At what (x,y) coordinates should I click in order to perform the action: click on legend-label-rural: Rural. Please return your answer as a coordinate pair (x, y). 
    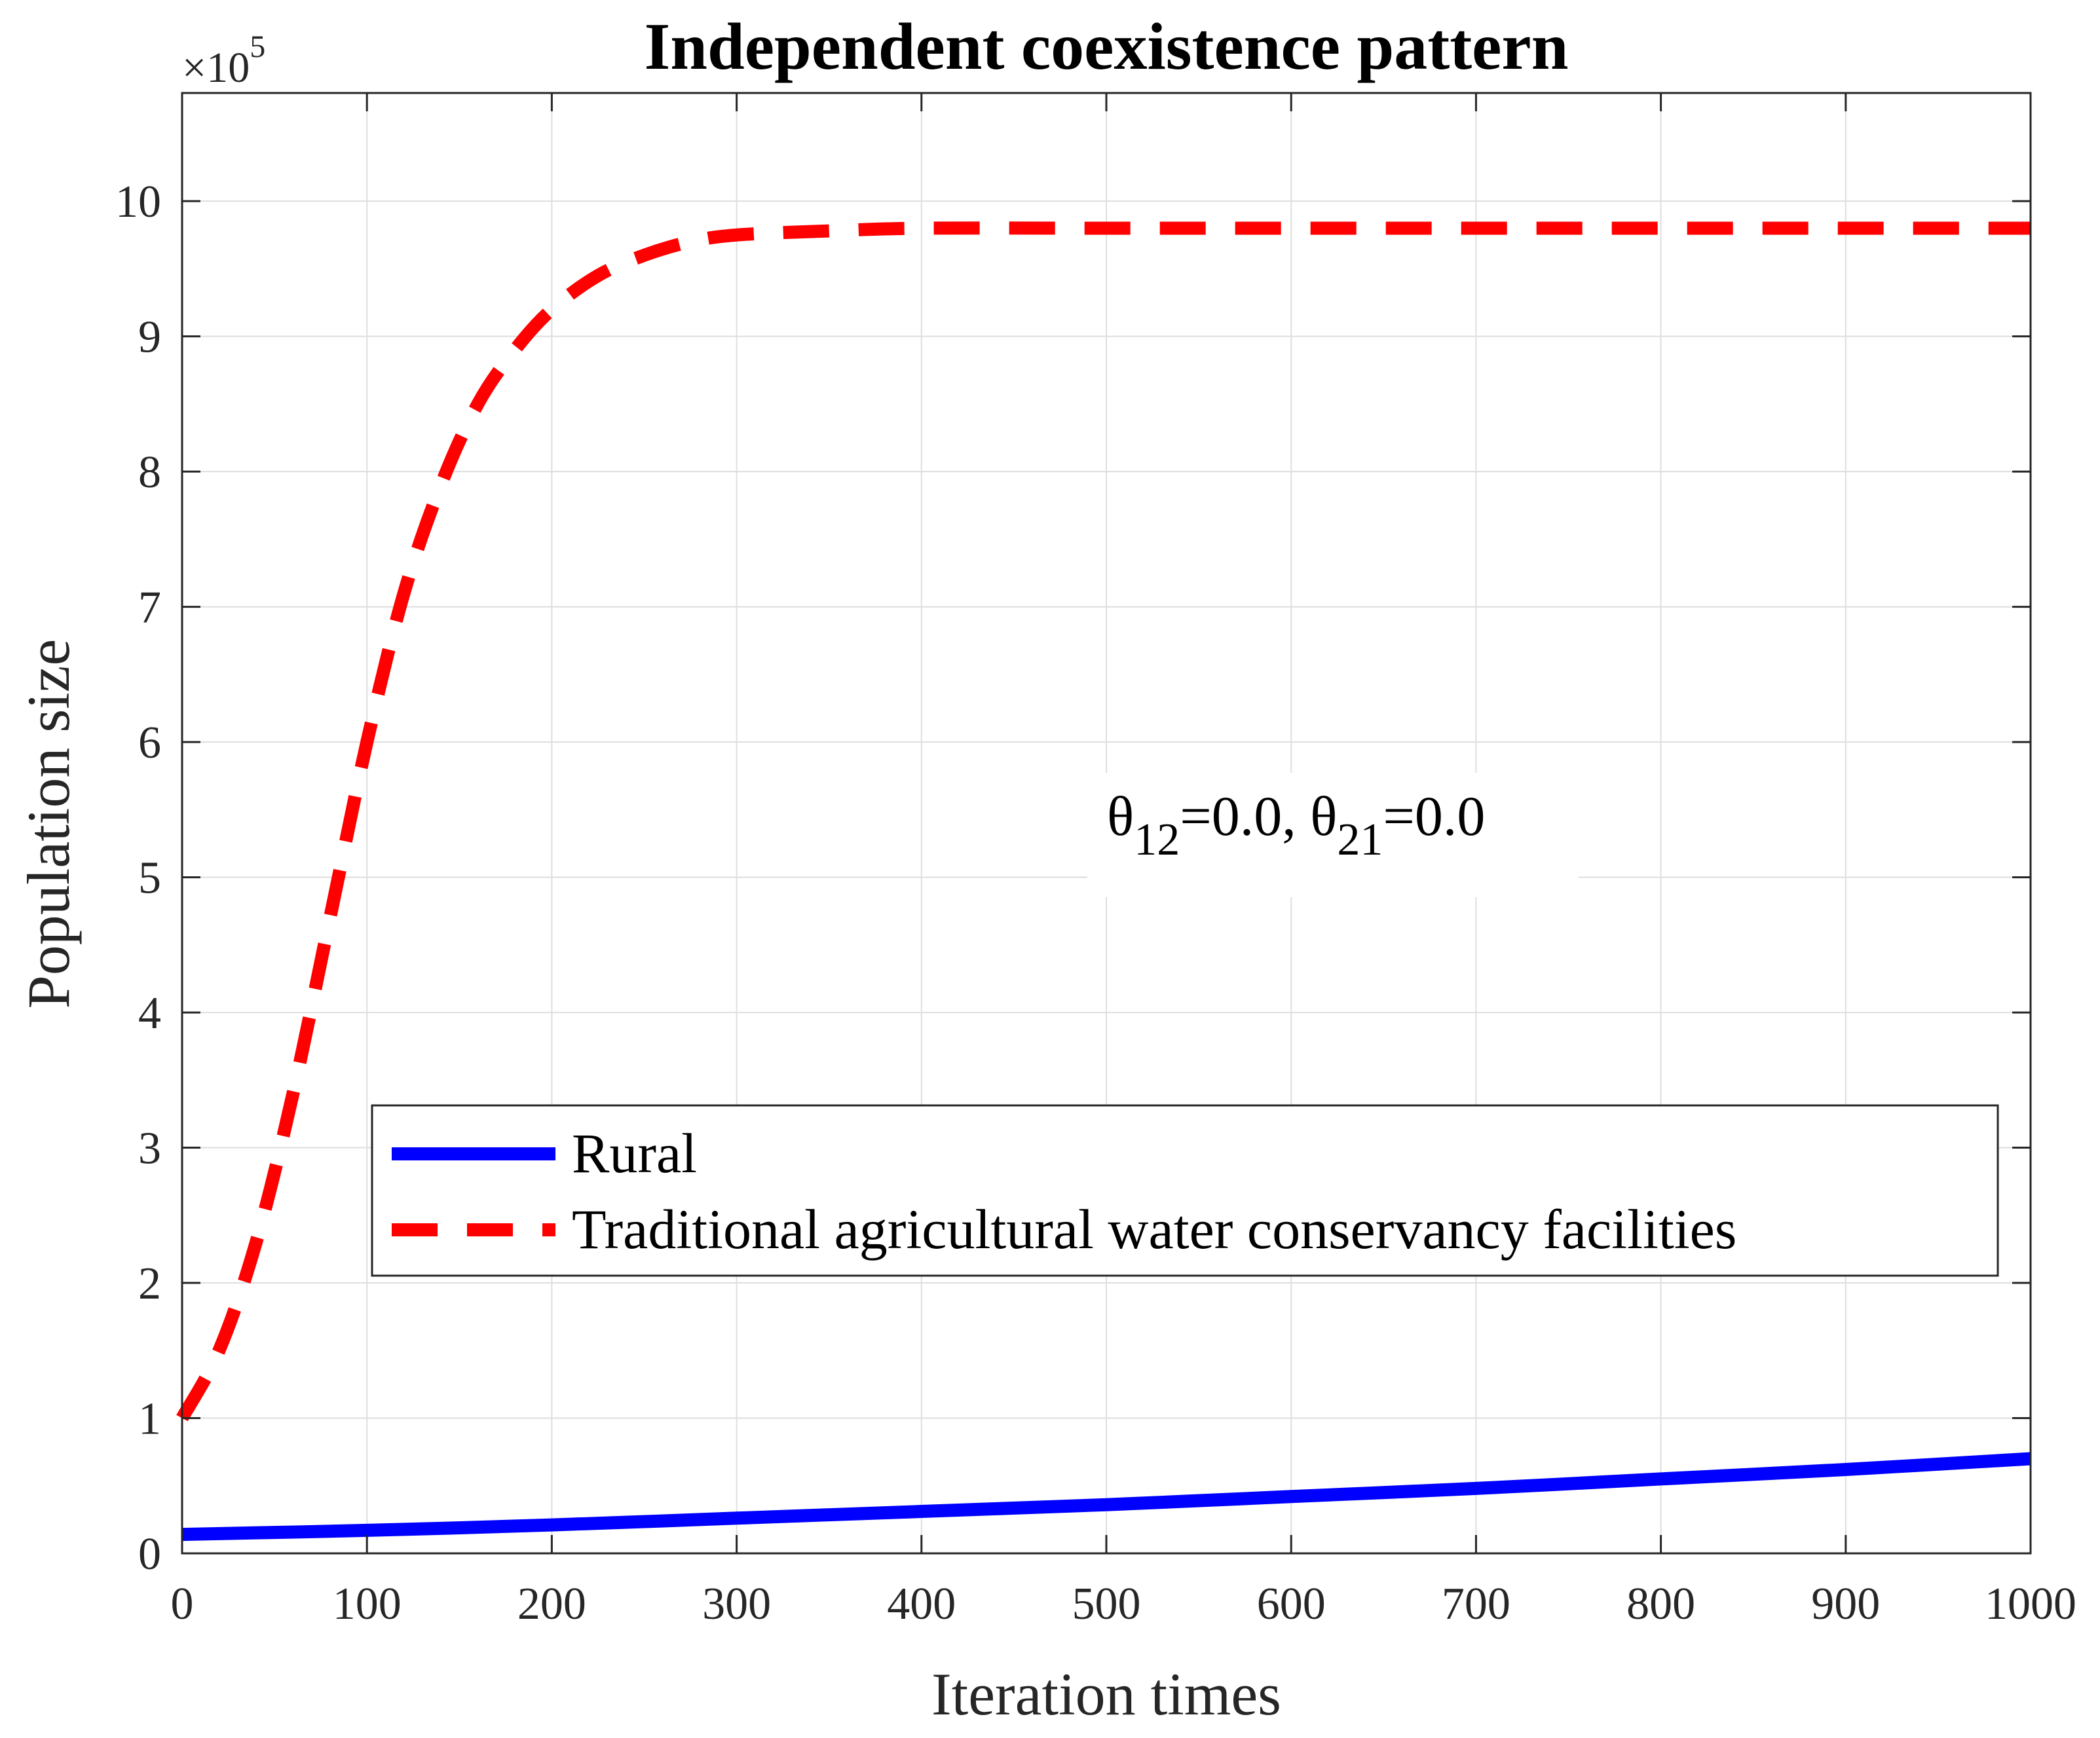
    Looking at the image, I should click on (634, 1153).